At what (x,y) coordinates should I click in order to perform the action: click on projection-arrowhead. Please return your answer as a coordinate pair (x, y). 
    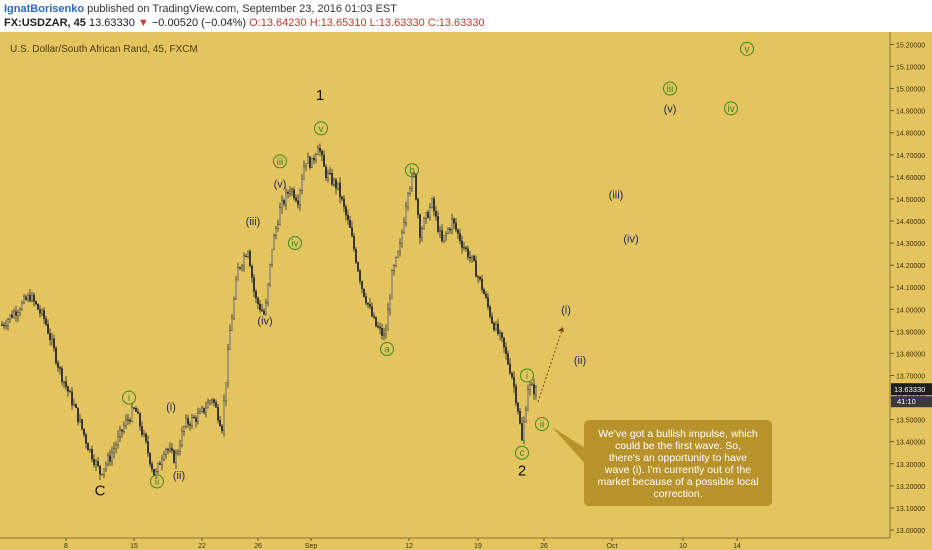
    Looking at the image, I should click on (561, 329).